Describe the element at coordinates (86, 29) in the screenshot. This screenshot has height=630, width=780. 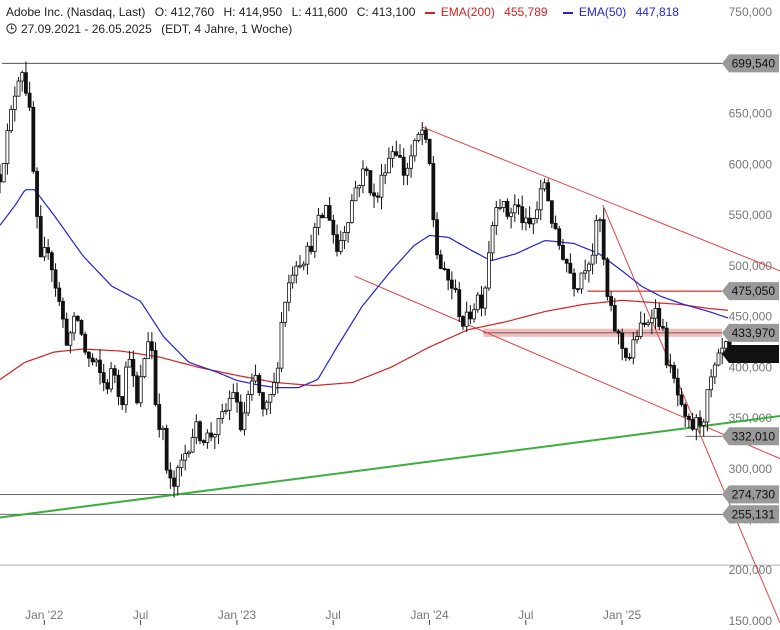
I see `date-range: 27.09.2021 - 26.05.2025` at that location.